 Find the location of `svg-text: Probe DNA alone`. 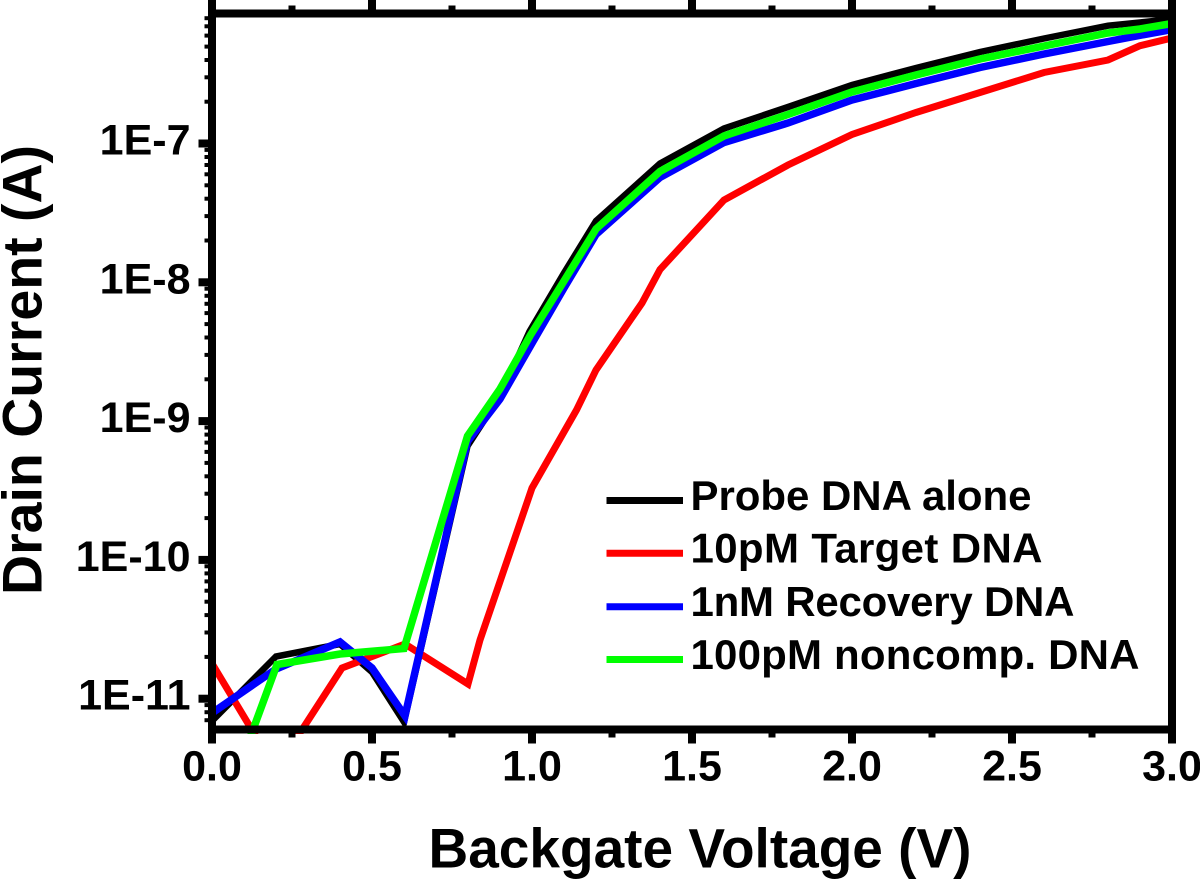

svg-text: Probe DNA alone is located at coordinates (861, 495).